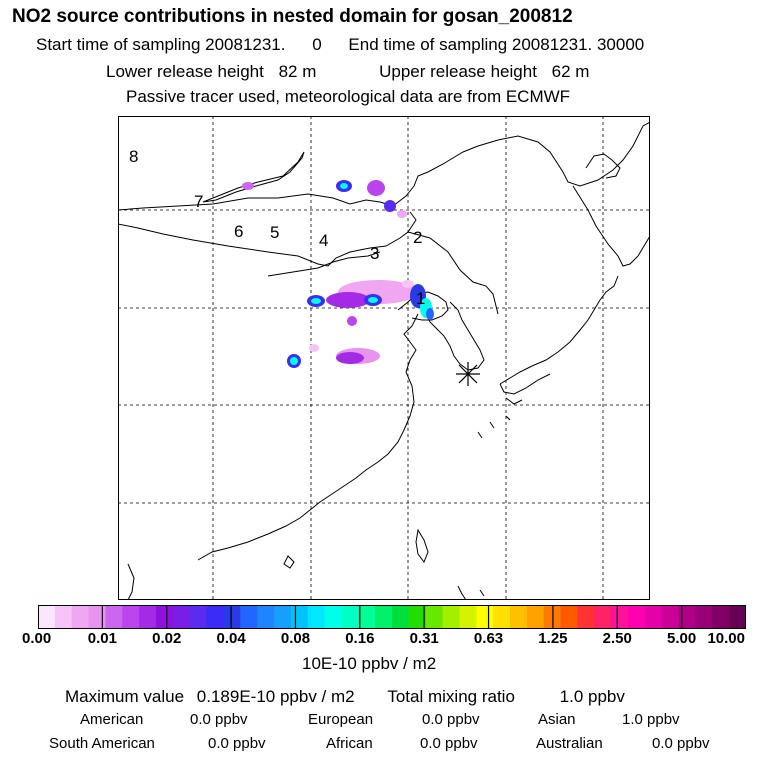 The image size is (768, 768). Describe the element at coordinates (651, 719) in the screenshot. I see `summary-value: 1.0 ppbv` at that location.